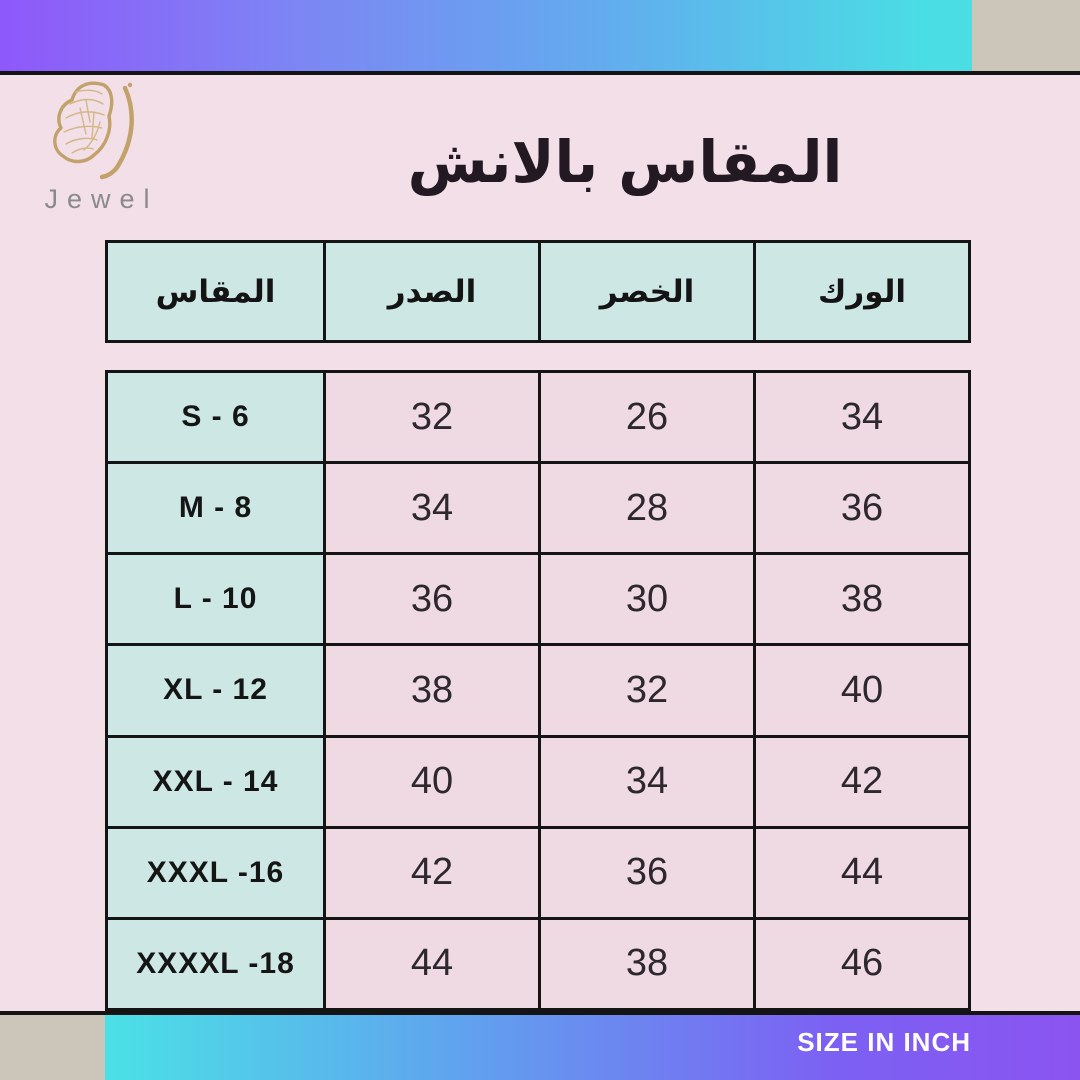 The image size is (1080, 1080). I want to click on table-row: L - 10 36 30 38, so click(538, 598).